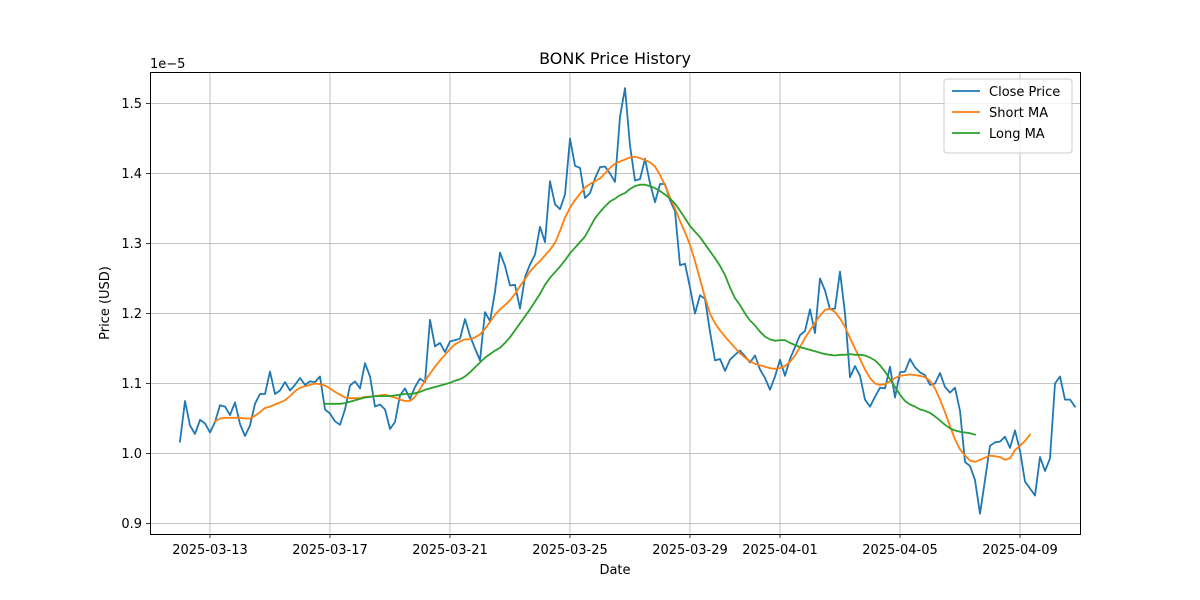 The image size is (1200, 600). What do you see at coordinates (1024, 92) in the screenshot?
I see `legend-label-close-price: Close Price` at bounding box center [1024, 92].